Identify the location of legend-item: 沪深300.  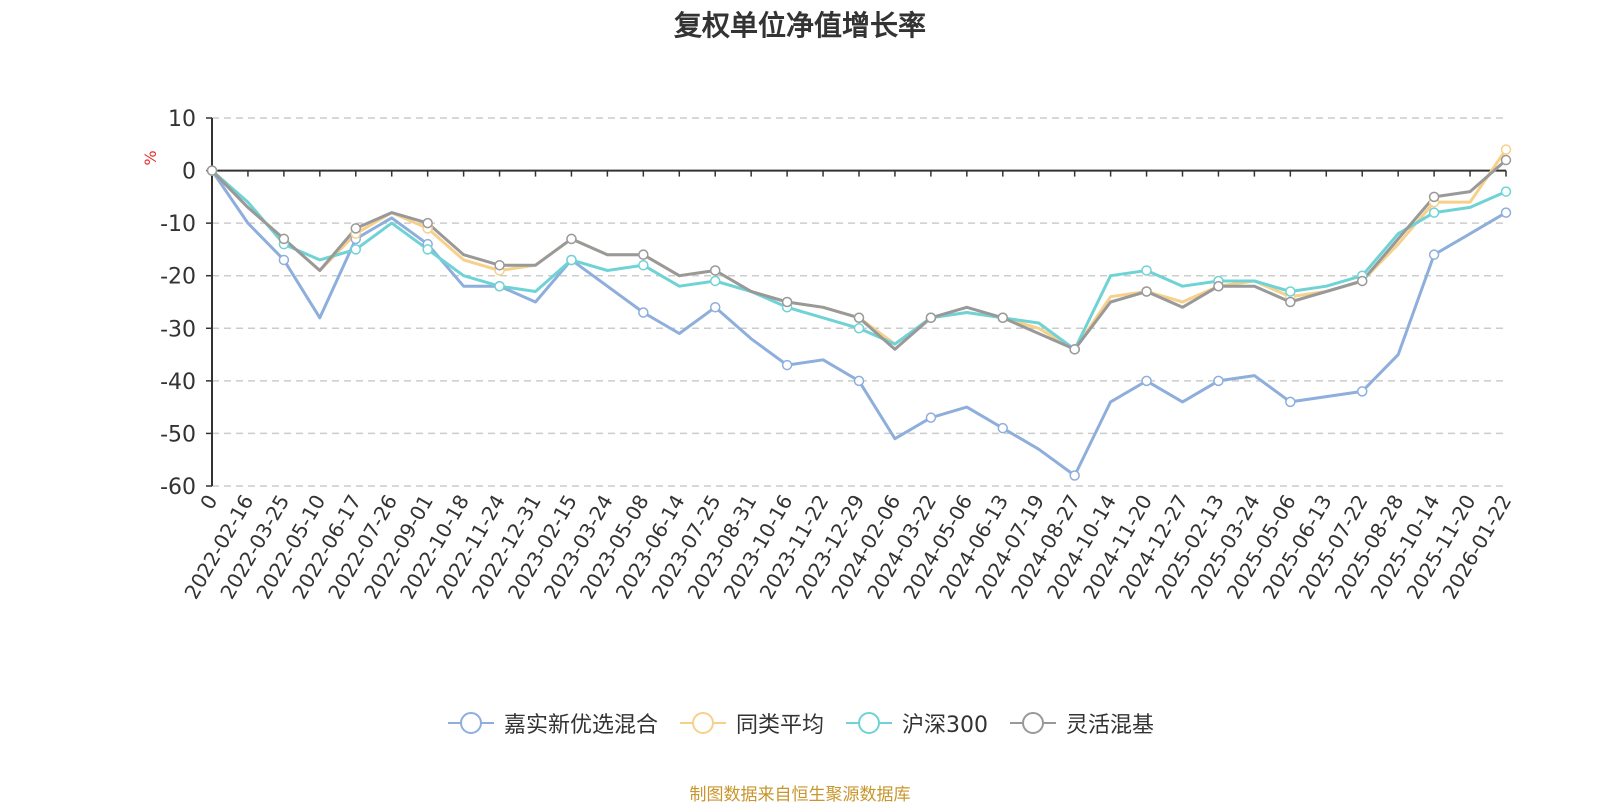
(916, 723).